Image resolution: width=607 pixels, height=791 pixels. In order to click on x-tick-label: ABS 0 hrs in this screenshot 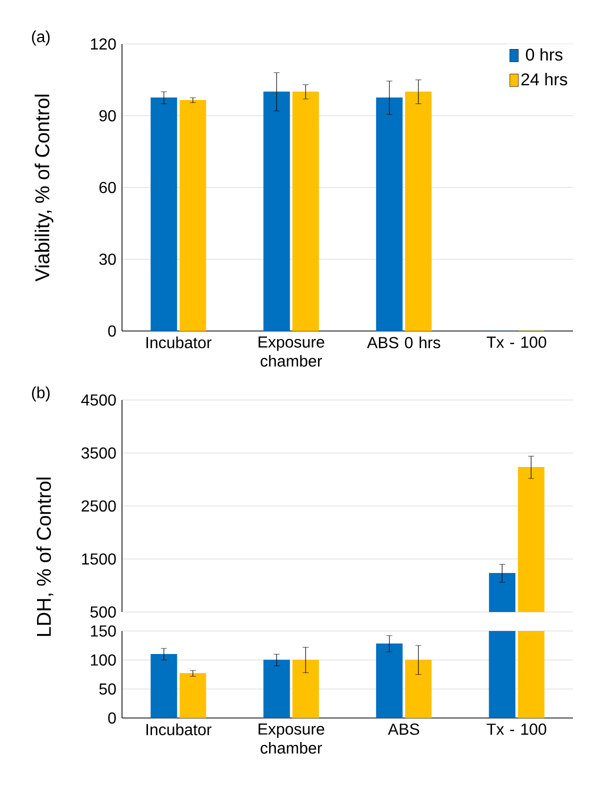, I will do `click(403, 342)`.